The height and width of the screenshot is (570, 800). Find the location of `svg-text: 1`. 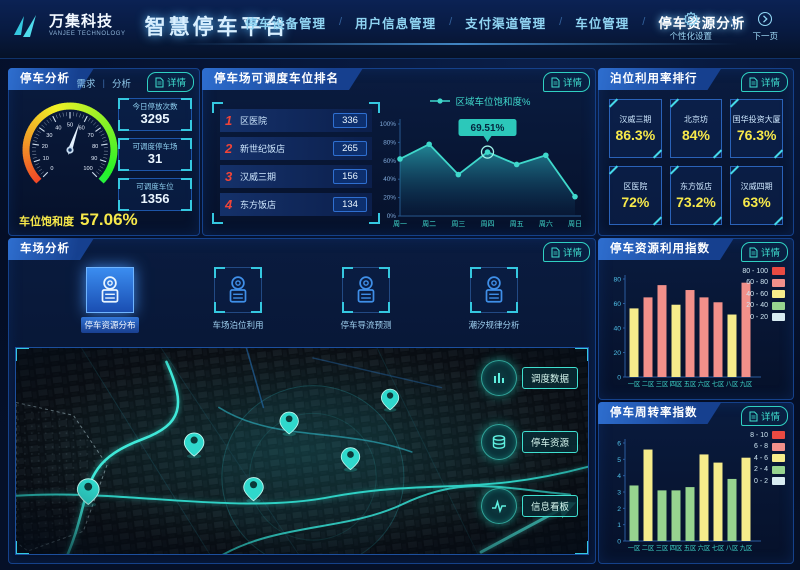

svg-text: 1 is located at coordinates (619, 525).